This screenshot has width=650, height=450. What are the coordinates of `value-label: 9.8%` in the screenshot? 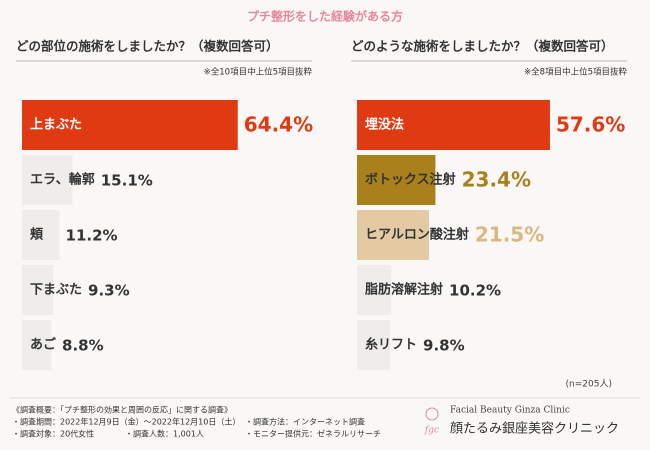 It's located at (444, 346).